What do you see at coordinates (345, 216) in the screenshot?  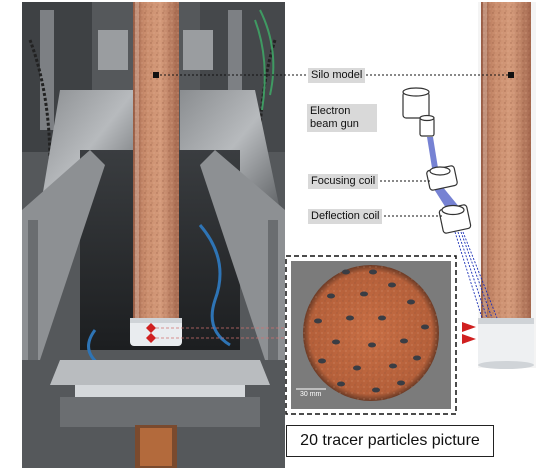 I see `deflection-coil-label: Deflection coil` at bounding box center [345, 216].